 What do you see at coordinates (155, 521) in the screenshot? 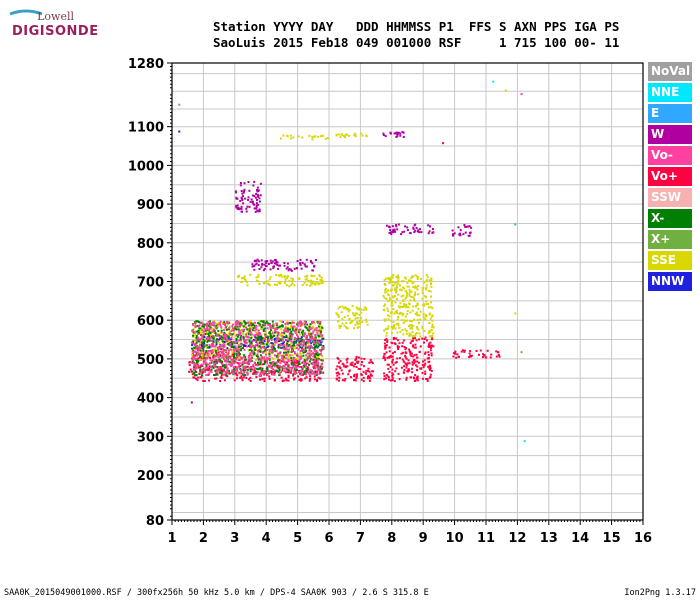
I see `y-tick-label: 80` at bounding box center [155, 521].